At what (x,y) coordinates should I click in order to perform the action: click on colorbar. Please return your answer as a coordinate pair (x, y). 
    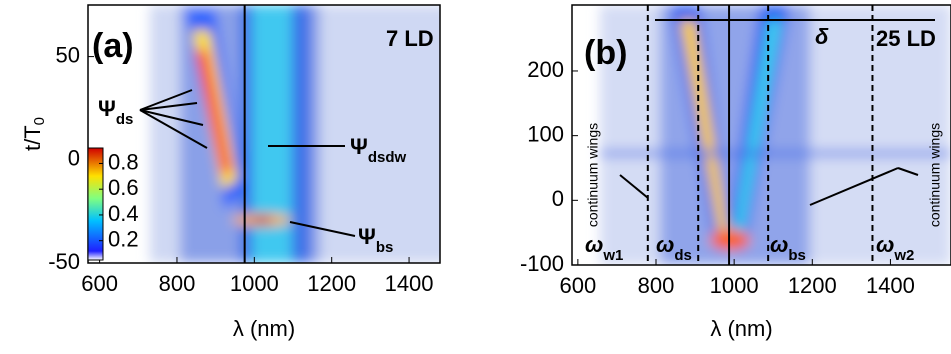
    Looking at the image, I should click on (95, 204).